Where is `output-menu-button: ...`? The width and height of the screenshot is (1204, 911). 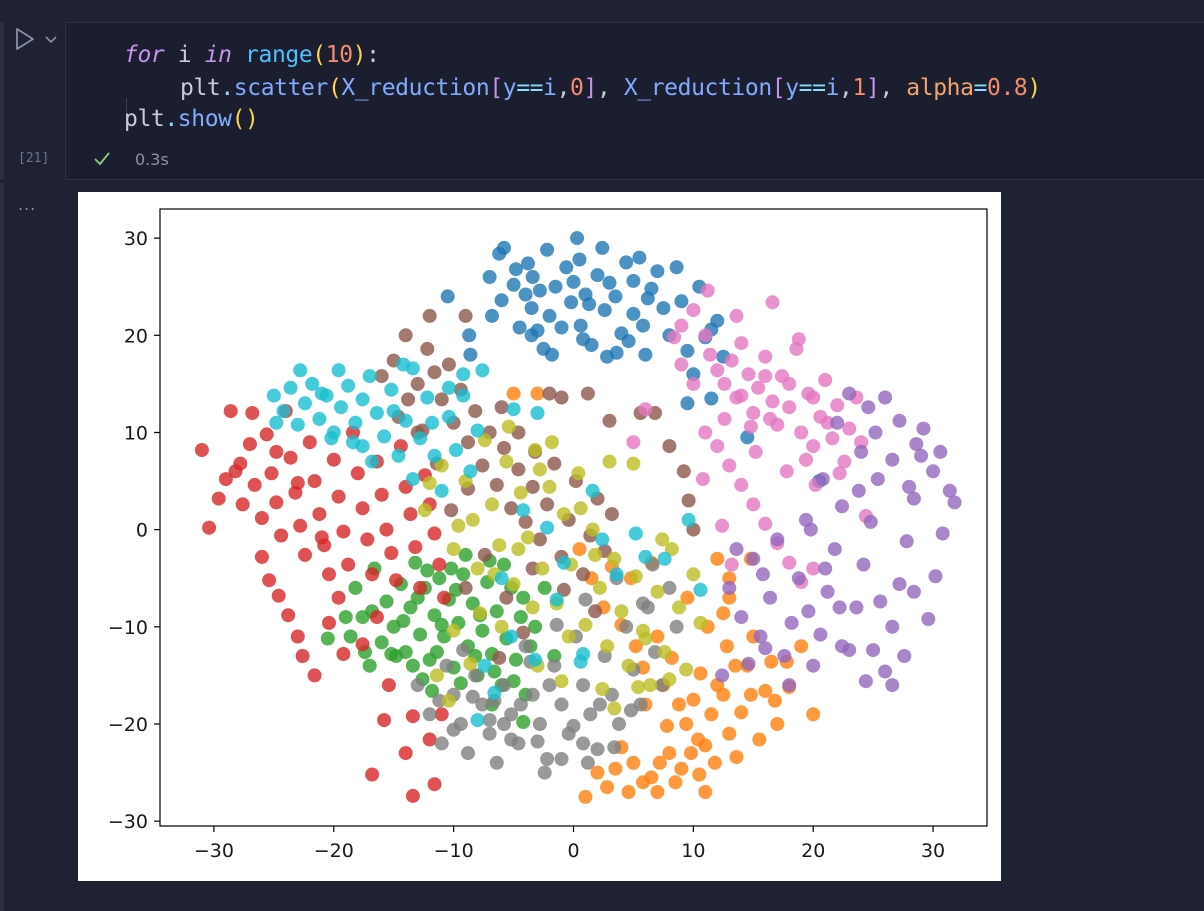
output-menu-button: ... is located at coordinates (27, 204).